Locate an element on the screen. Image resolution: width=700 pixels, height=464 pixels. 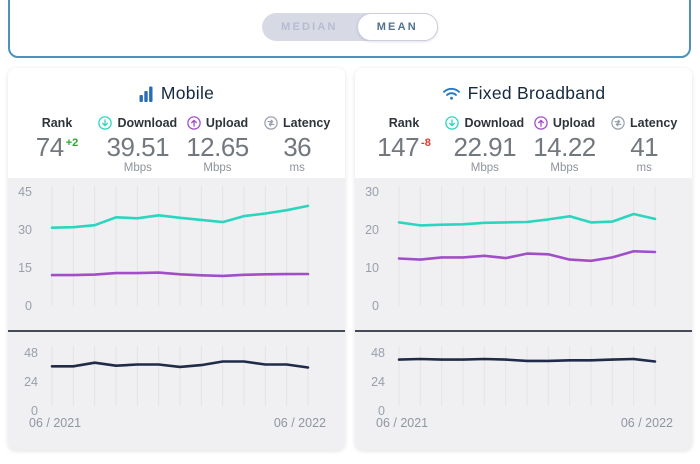
fixed-card-header: Fixed Broadband Rank 147 -8 is located at coordinates (523, 123).